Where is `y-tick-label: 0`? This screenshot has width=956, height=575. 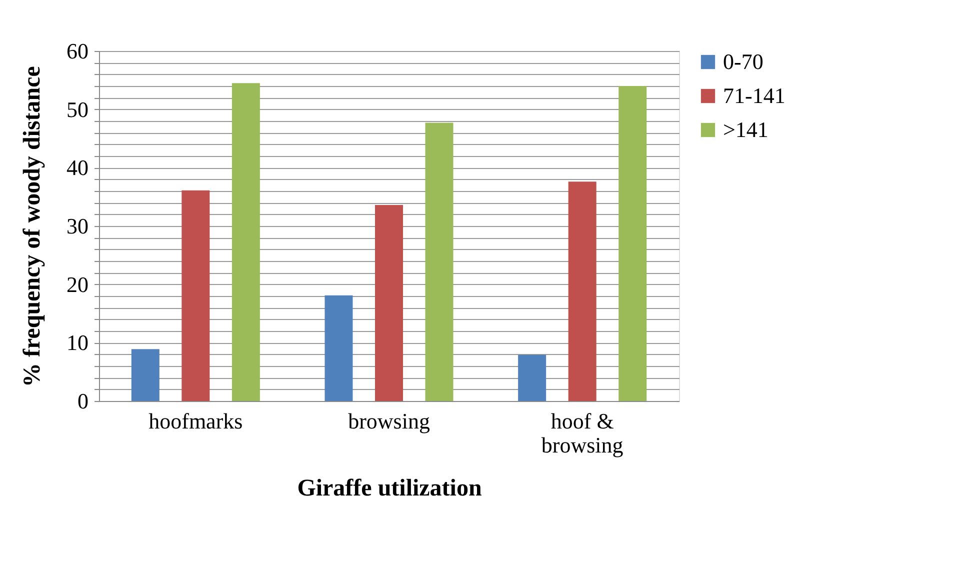 y-tick-label: 0 is located at coordinates (83, 401).